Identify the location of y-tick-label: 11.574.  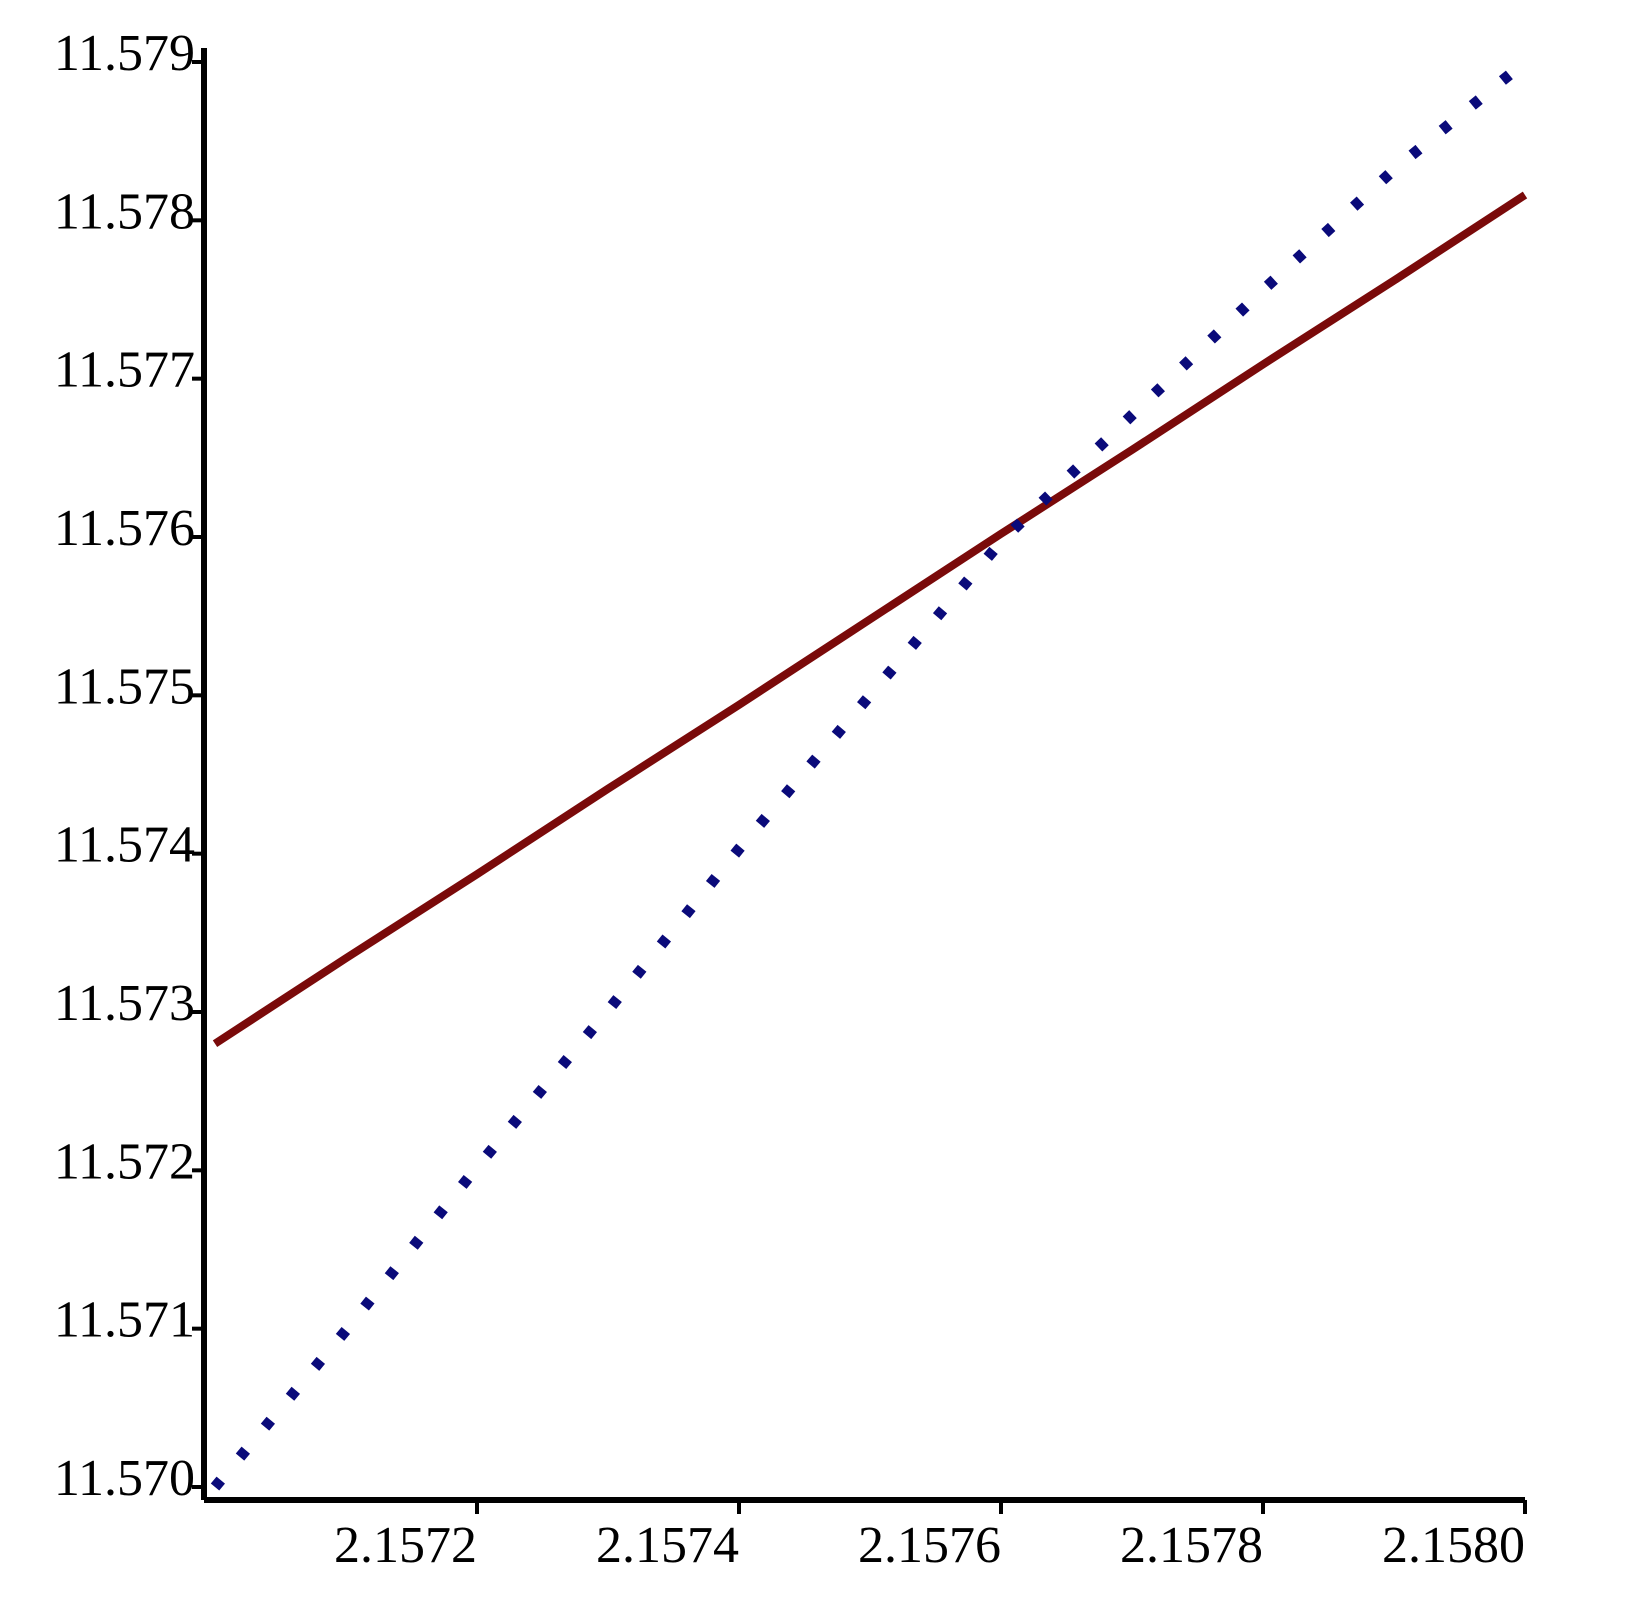
(124, 845).